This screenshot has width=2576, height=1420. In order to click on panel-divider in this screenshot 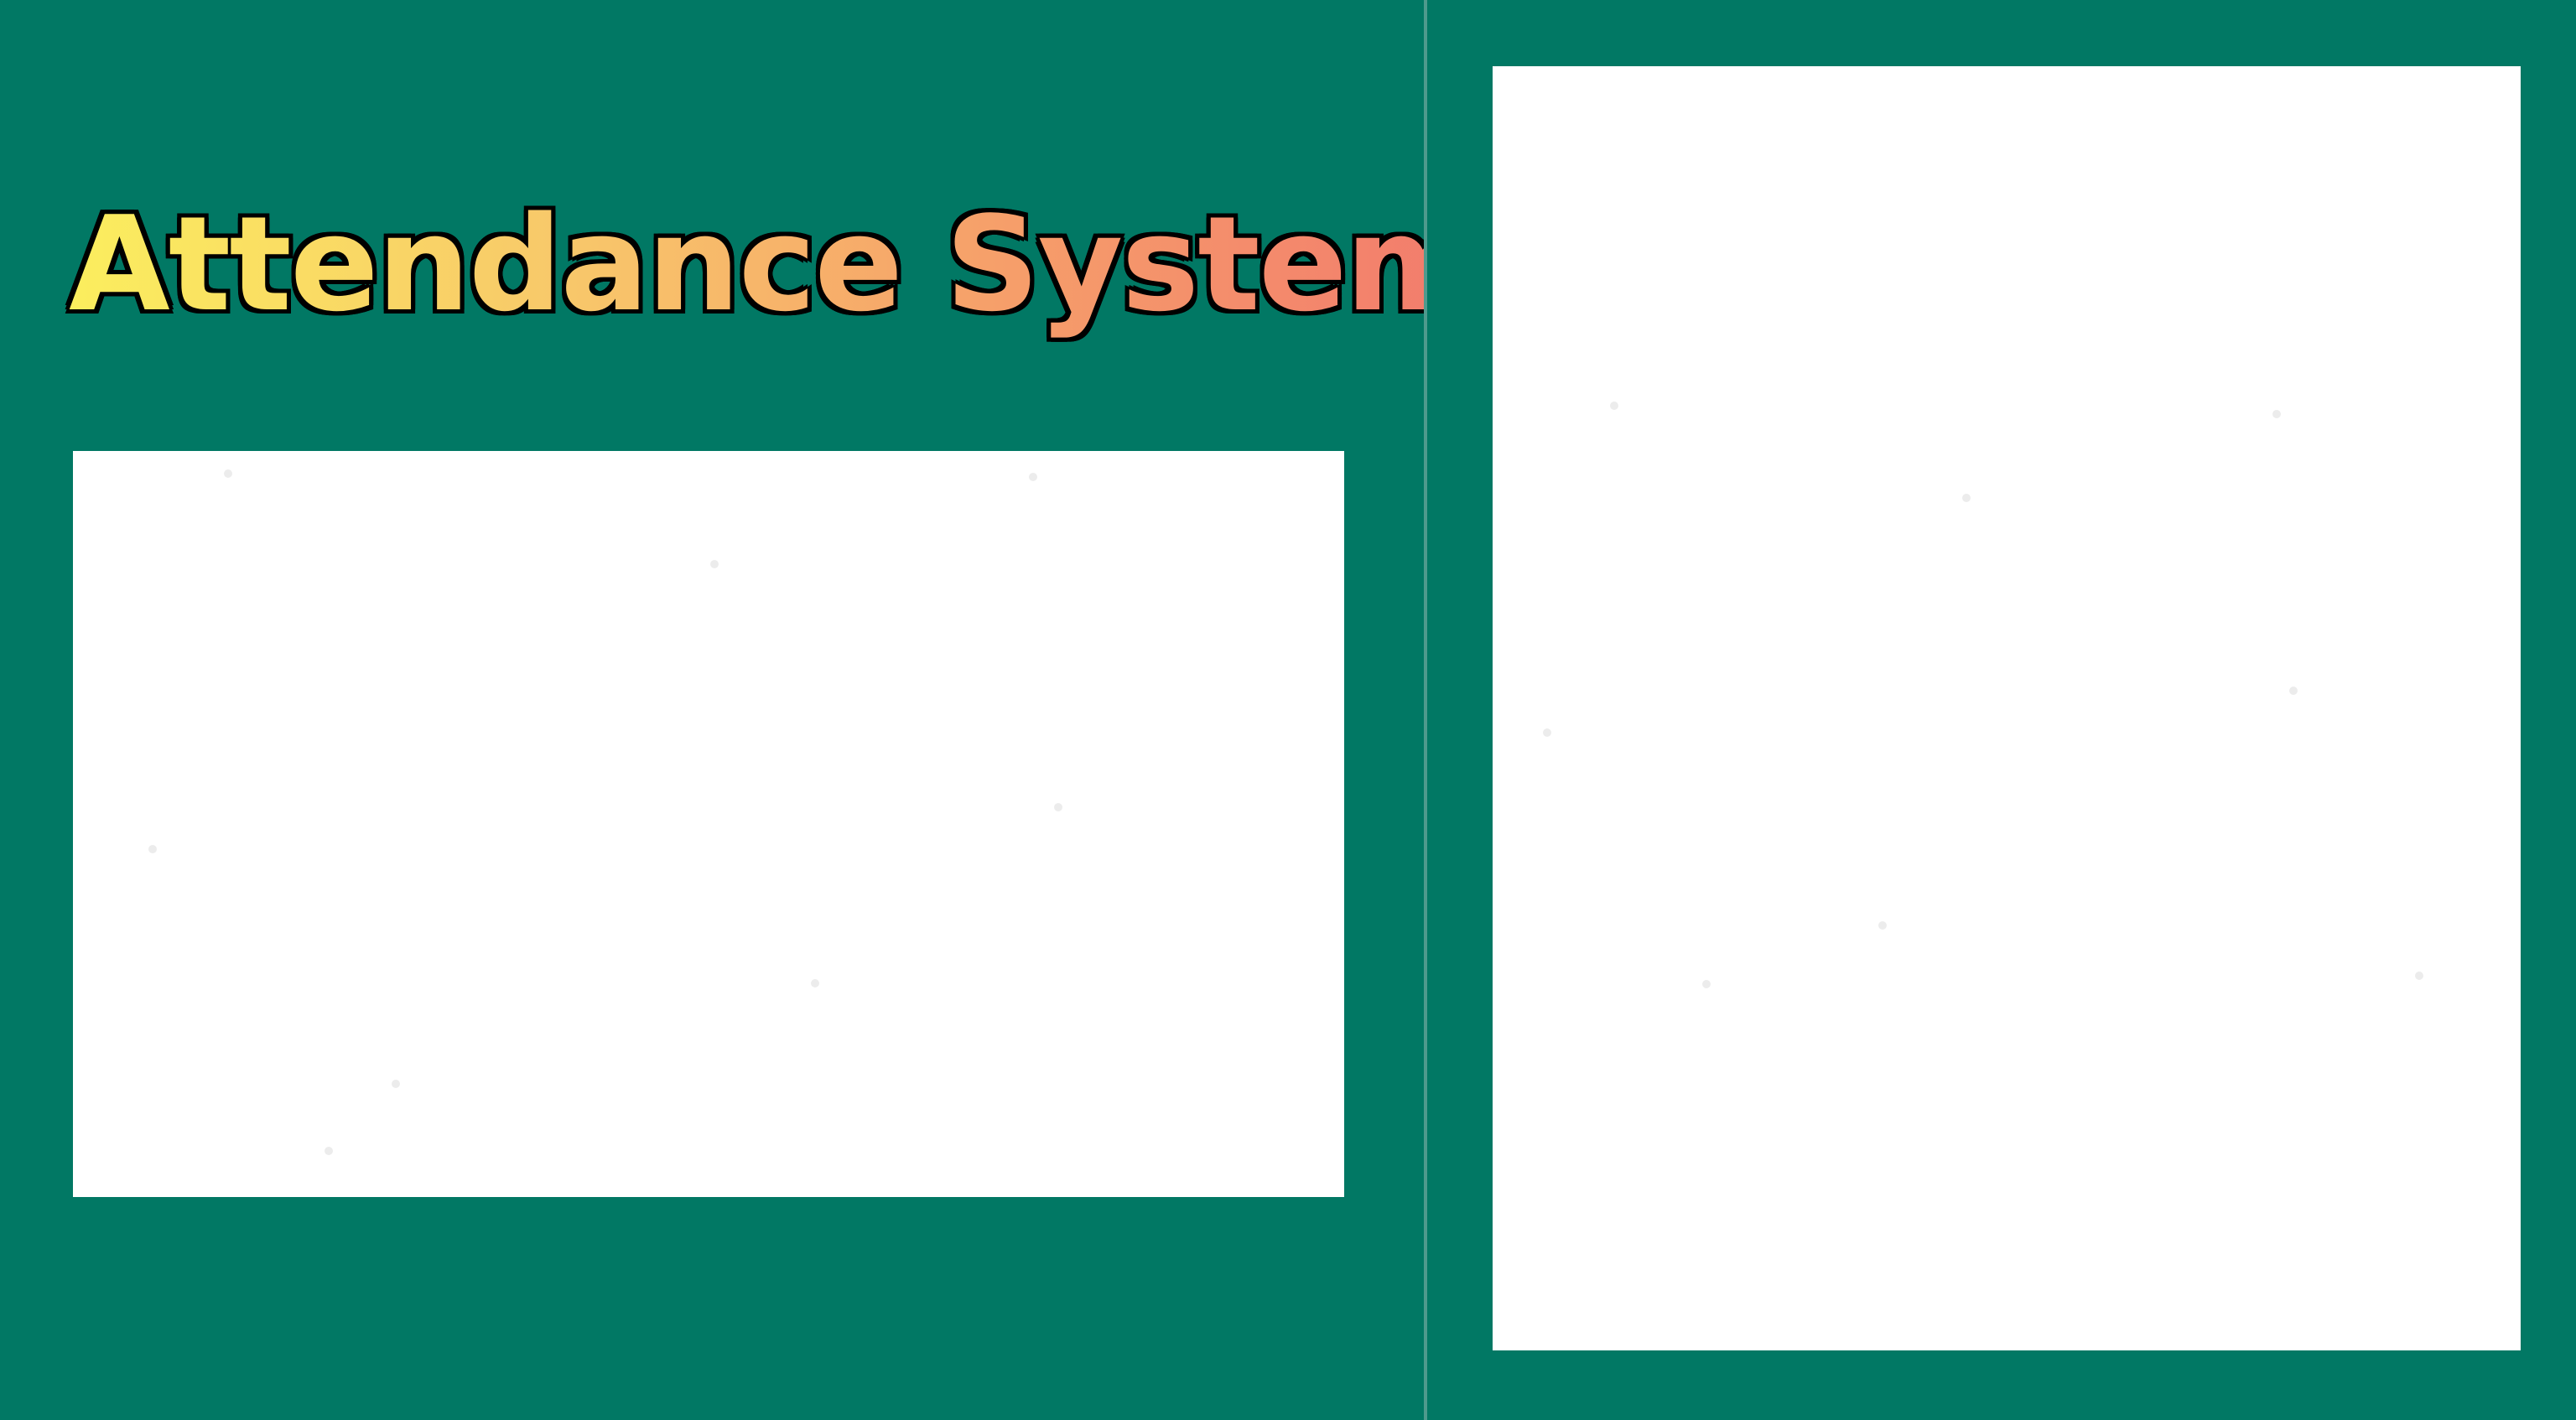, I will do `click(1425, 710)`.